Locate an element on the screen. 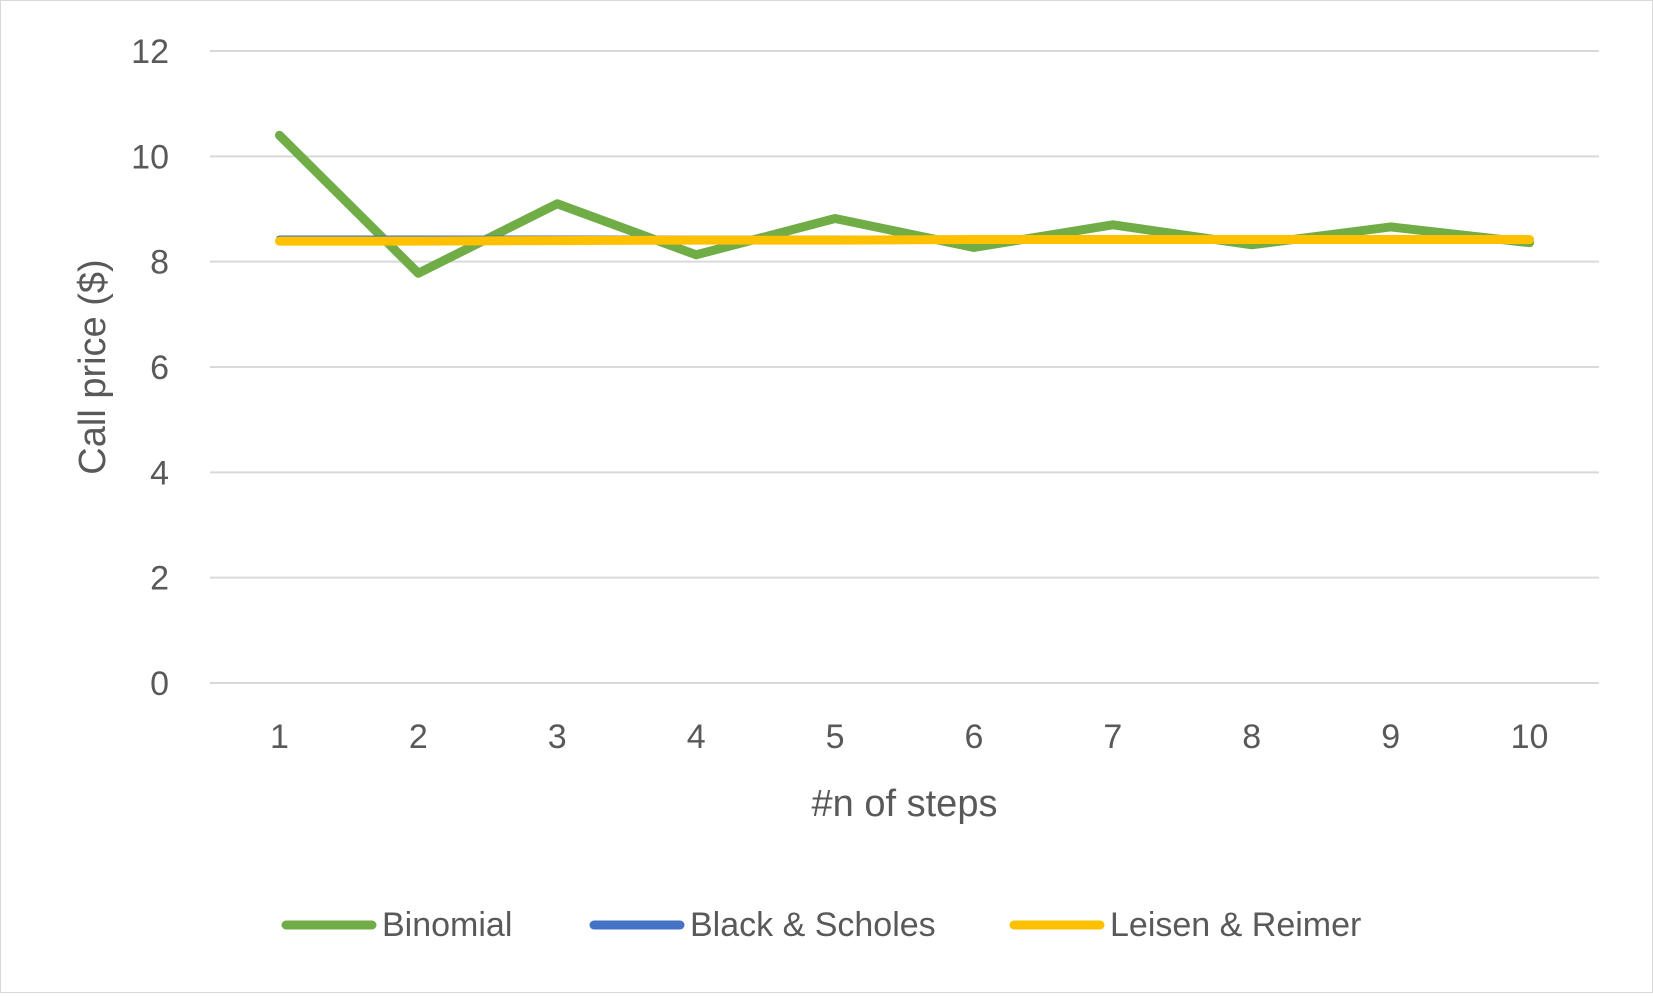  x-tick-label: 7 is located at coordinates (1112, 737).